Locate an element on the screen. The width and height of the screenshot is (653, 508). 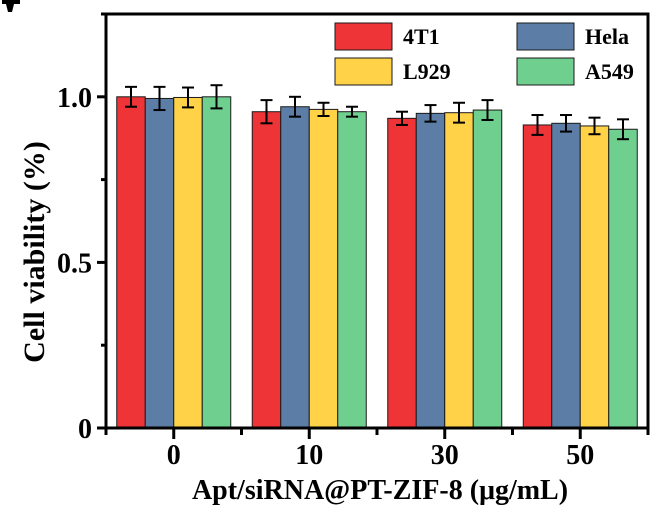
legend-swatch-l929 is located at coordinates (363, 71).